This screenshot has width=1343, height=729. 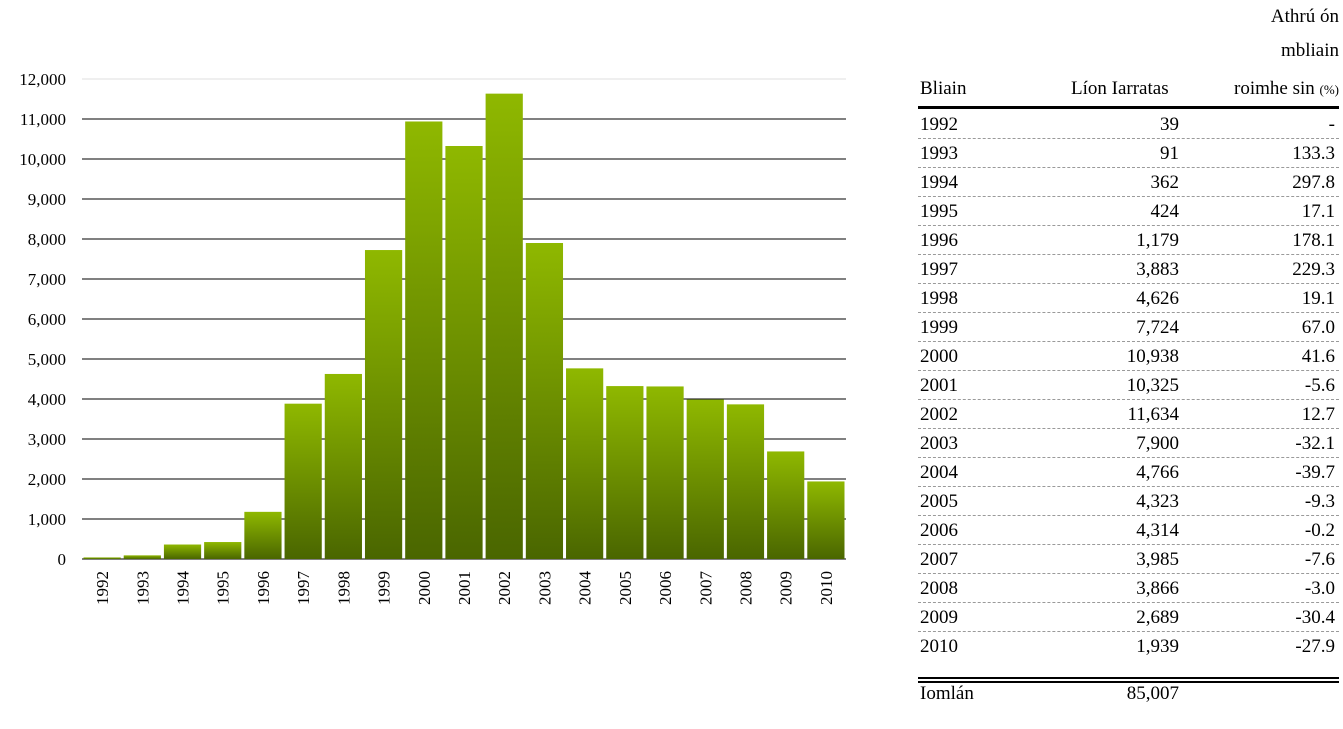 What do you see at coordinates (1318, 356) in the screenshot?
I see `row-change: 41.6` at bounding box center [1318, 356].